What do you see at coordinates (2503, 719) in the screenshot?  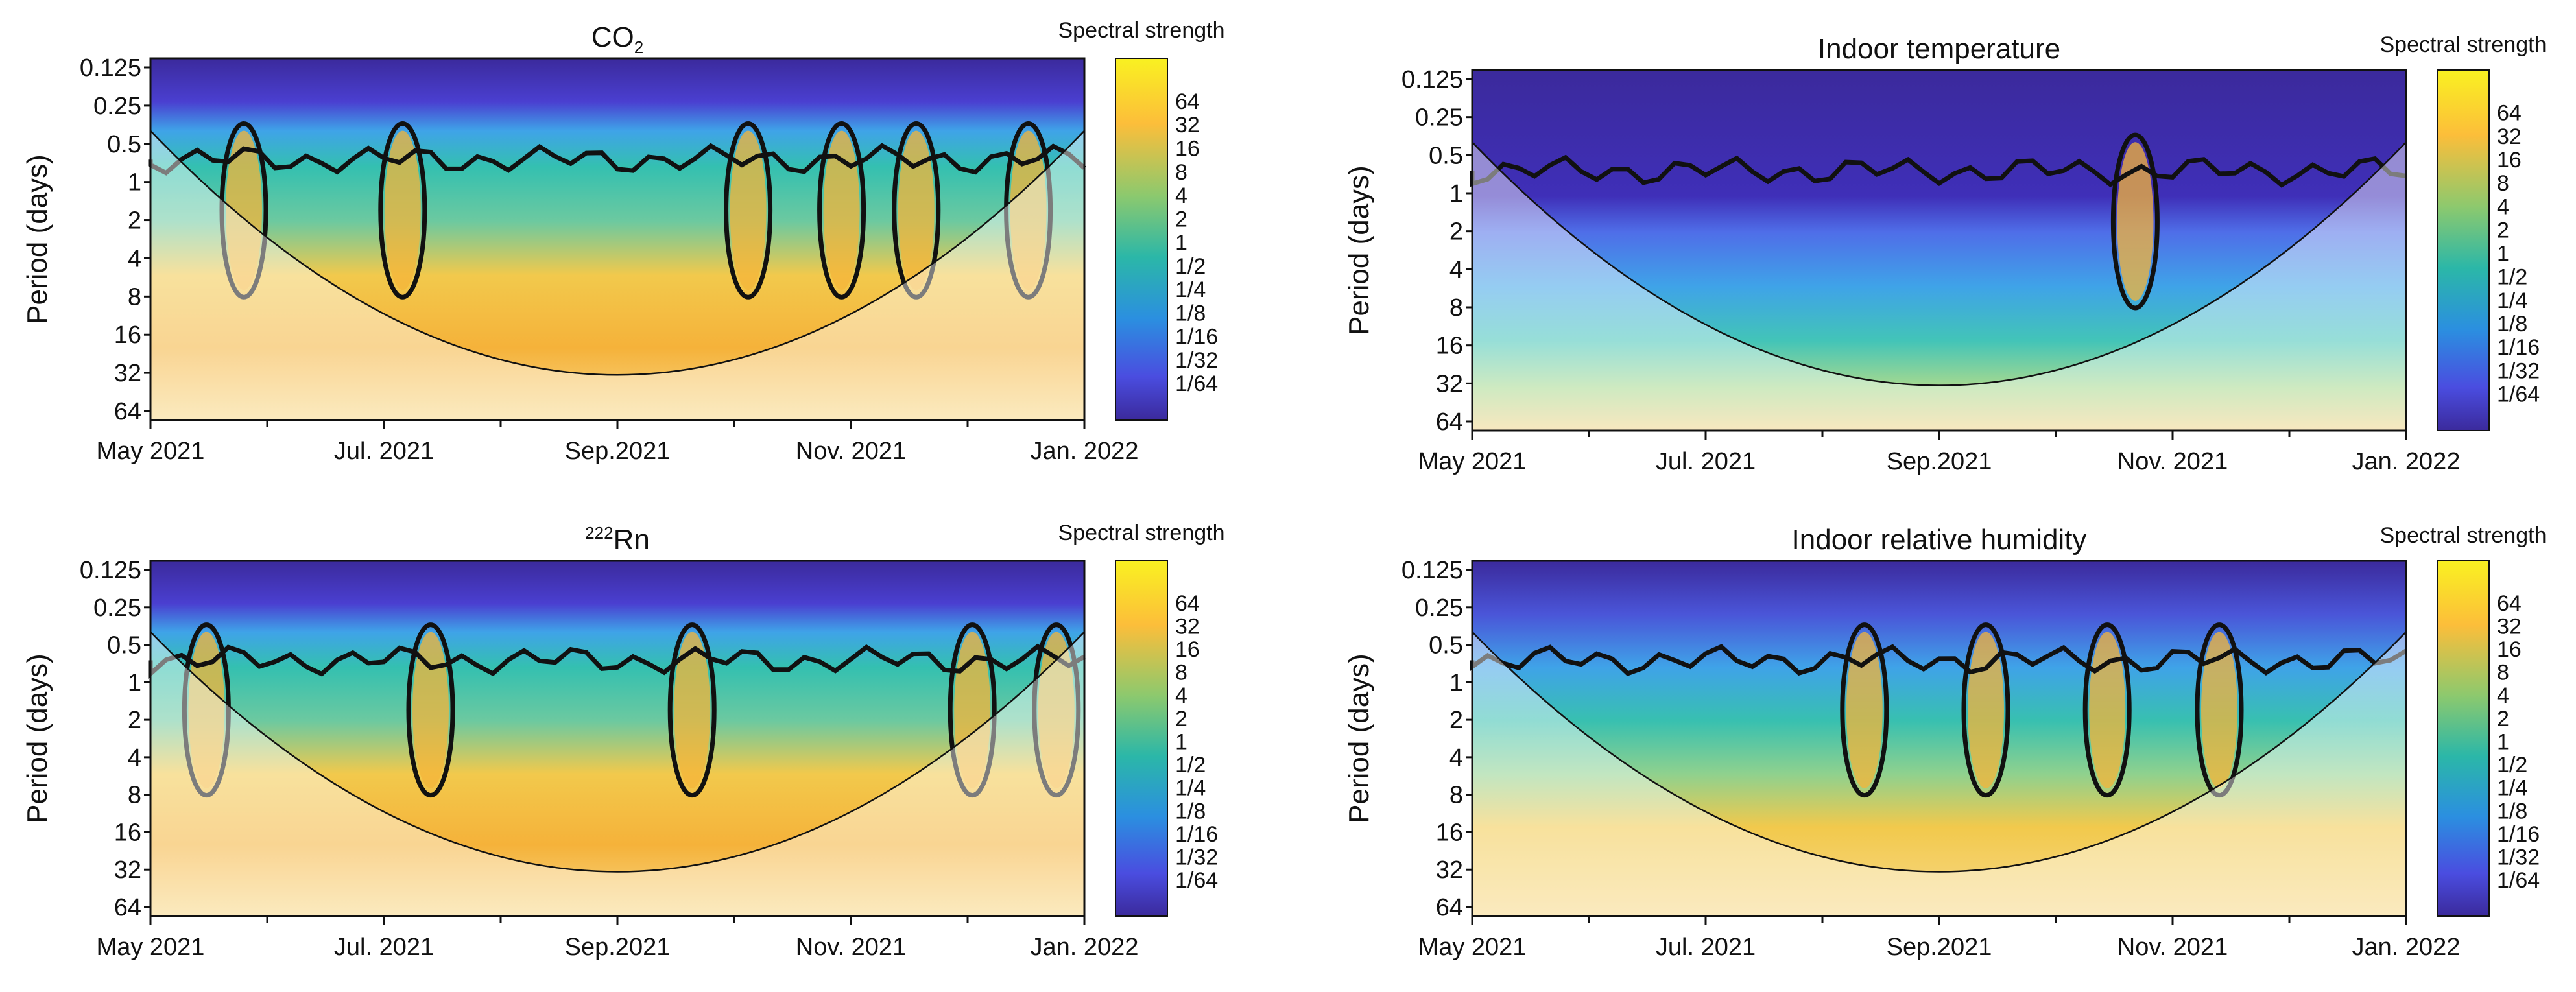 I see `colorbar-tick-label: 2` at bounding box center [2503, 719].